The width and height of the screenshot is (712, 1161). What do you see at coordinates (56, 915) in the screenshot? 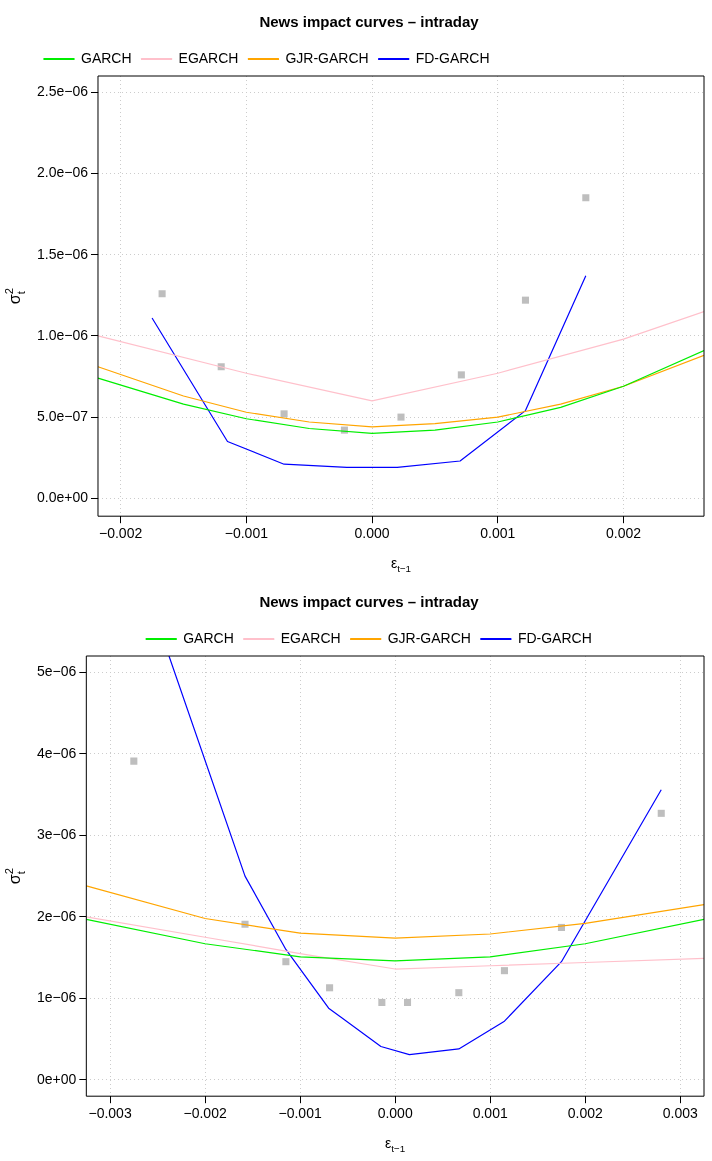
I see `y-tick-label: 2e−06` at bounding box center [56, 915].